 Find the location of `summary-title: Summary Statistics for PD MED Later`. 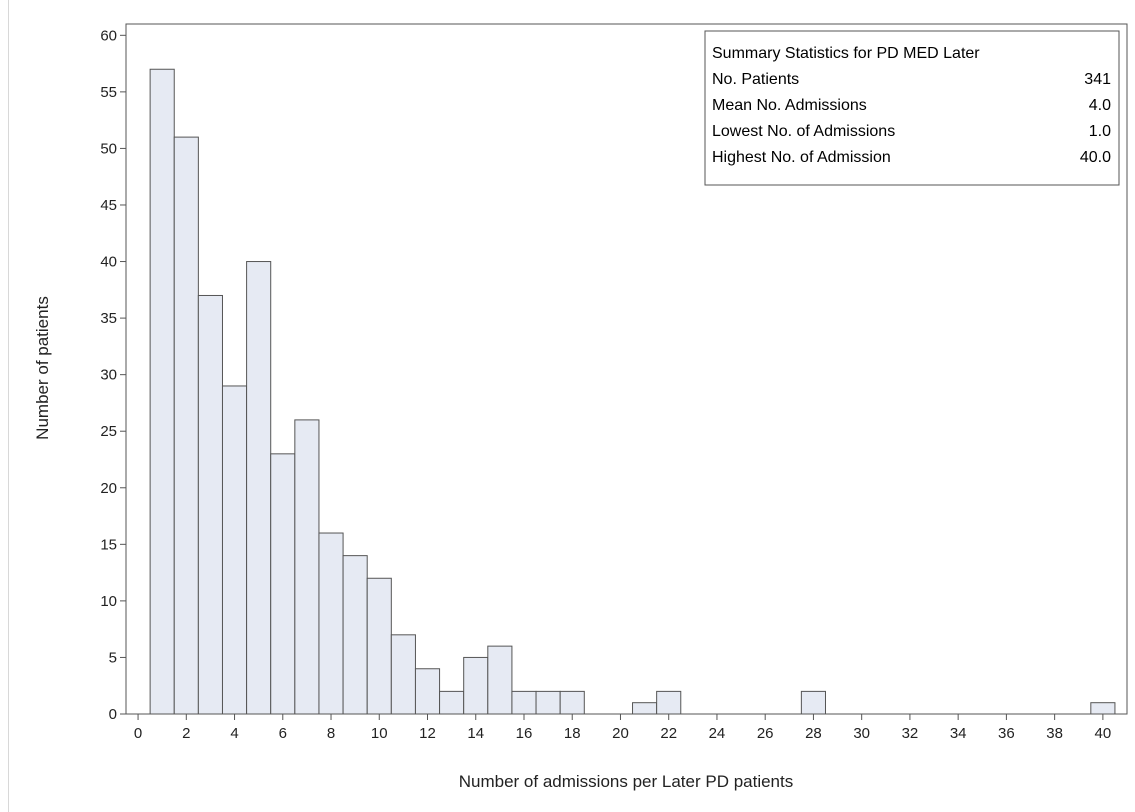

summary-title: Summary Statistics for PD MED Later is located at coordinates (846, 53).